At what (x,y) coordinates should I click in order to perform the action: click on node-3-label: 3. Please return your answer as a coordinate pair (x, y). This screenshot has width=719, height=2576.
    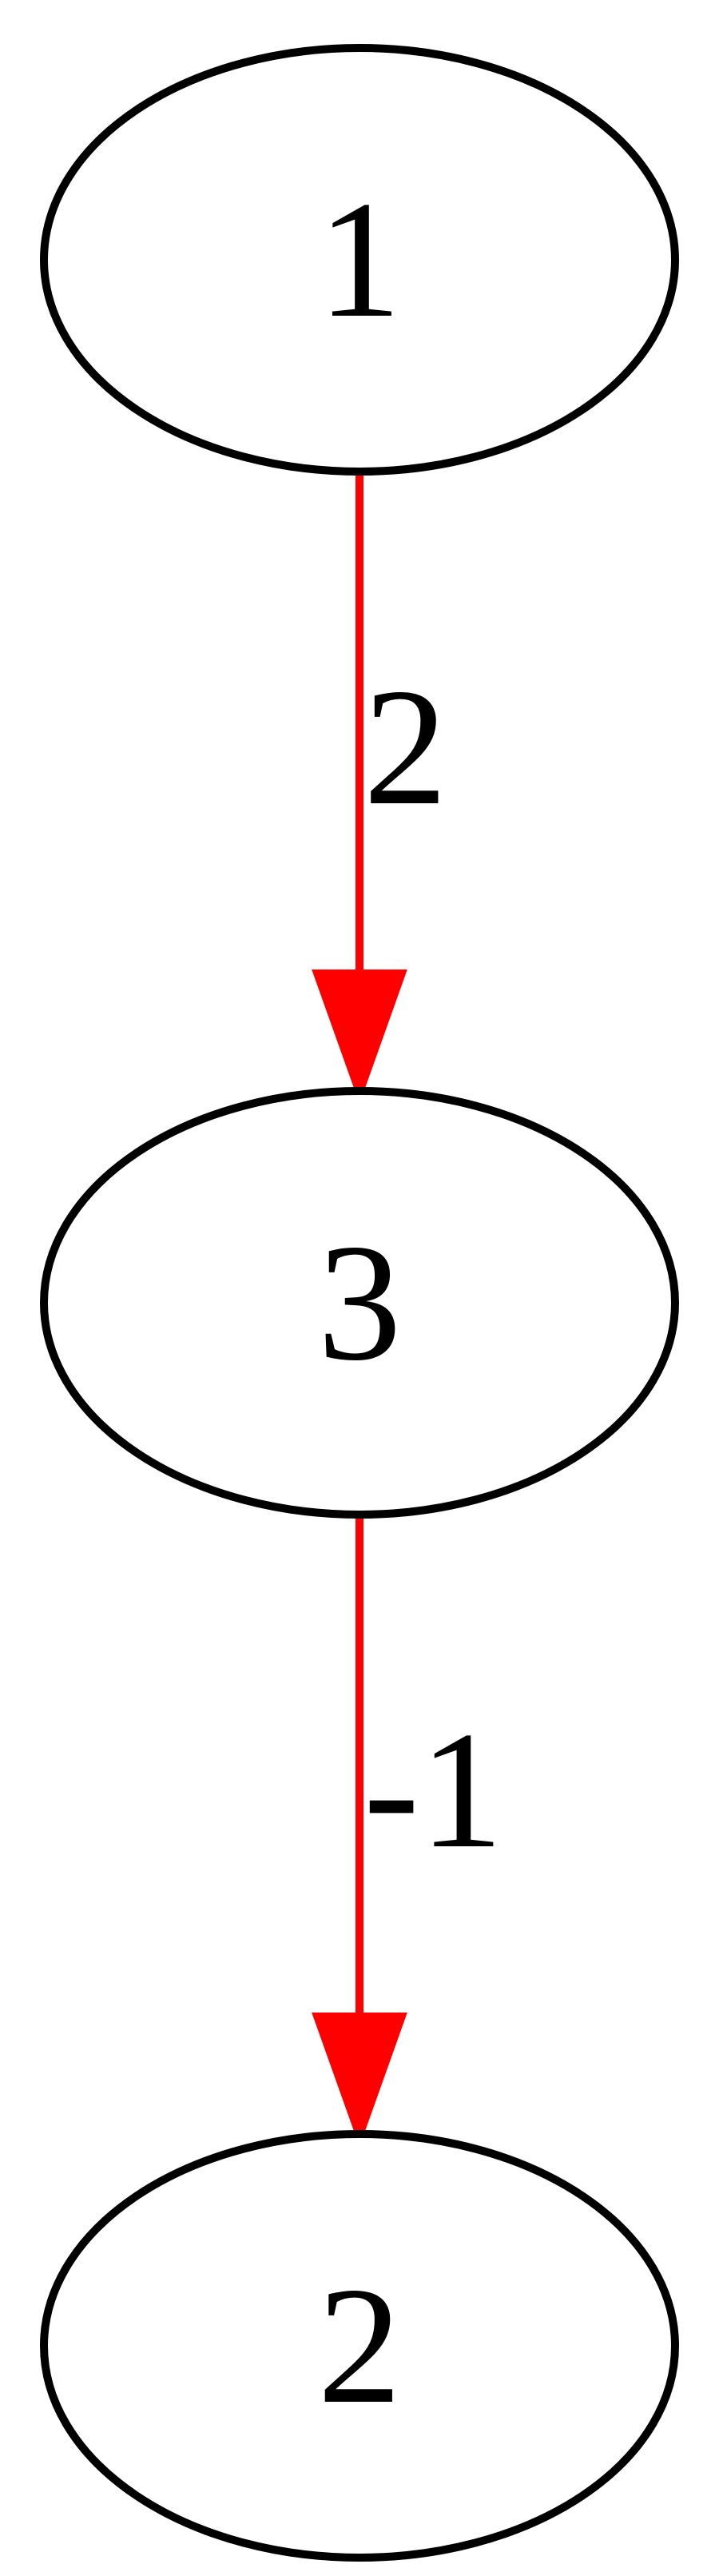
    Looking at the image, I should click on (360, 1302).